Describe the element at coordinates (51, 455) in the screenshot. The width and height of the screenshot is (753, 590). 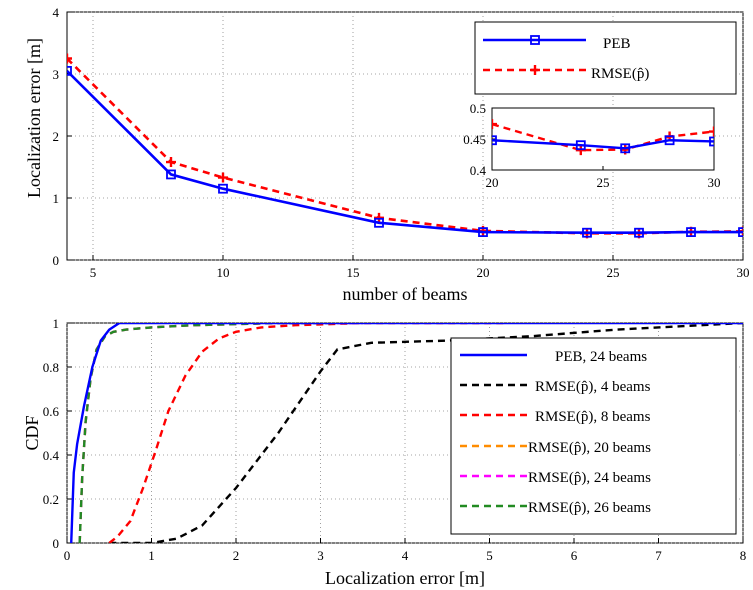
I see `bottom-y-tick-label: 0.4` at that location.